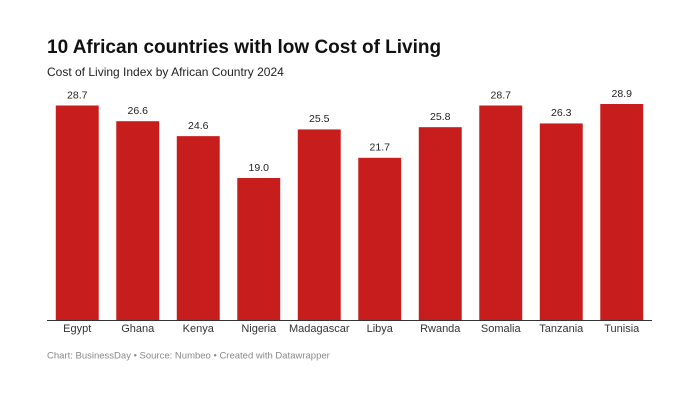  I want to click on data-label: 19.0, so click(259, 168).